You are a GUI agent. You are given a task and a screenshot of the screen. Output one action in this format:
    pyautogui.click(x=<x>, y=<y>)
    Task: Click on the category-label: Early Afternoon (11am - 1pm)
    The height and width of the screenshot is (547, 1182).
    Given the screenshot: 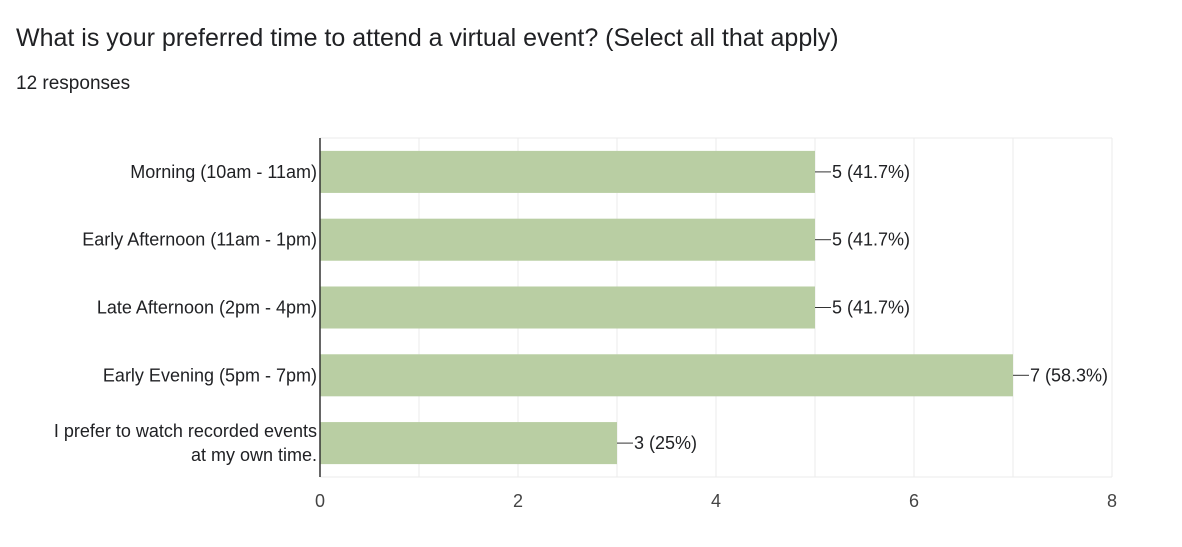 What is the action you would take?
    pyautogui.click(x=199, y=240)
    